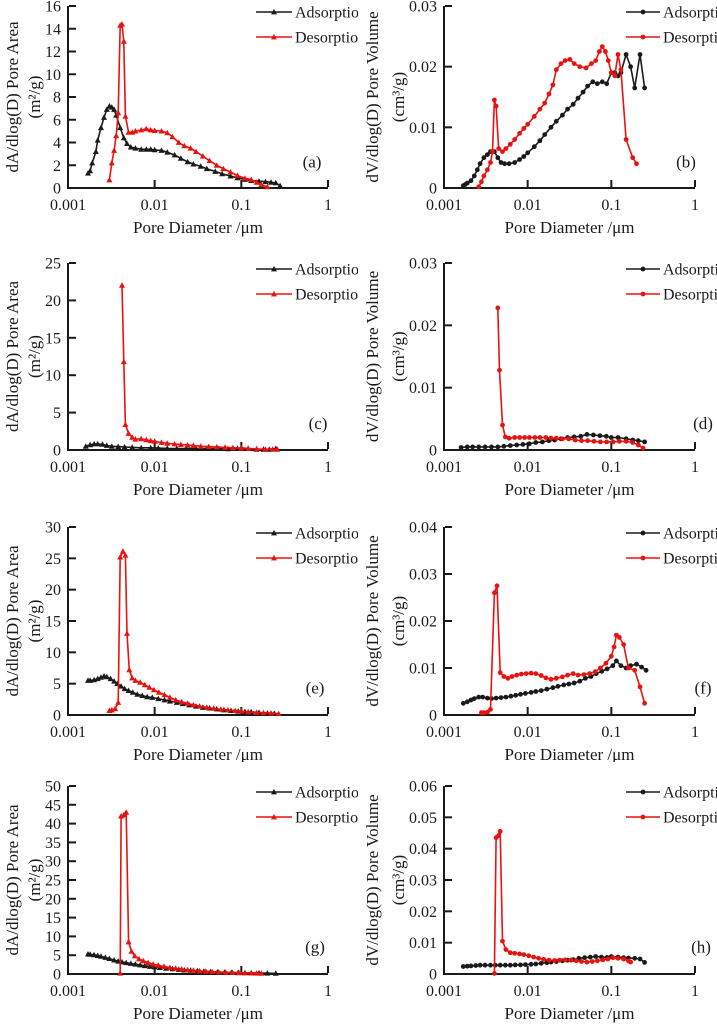 This screenshot has height=1024, width=717. Describe the element at coordinates (53, 787) in the screenshot. I see `y-tick-label: 50` at that location.